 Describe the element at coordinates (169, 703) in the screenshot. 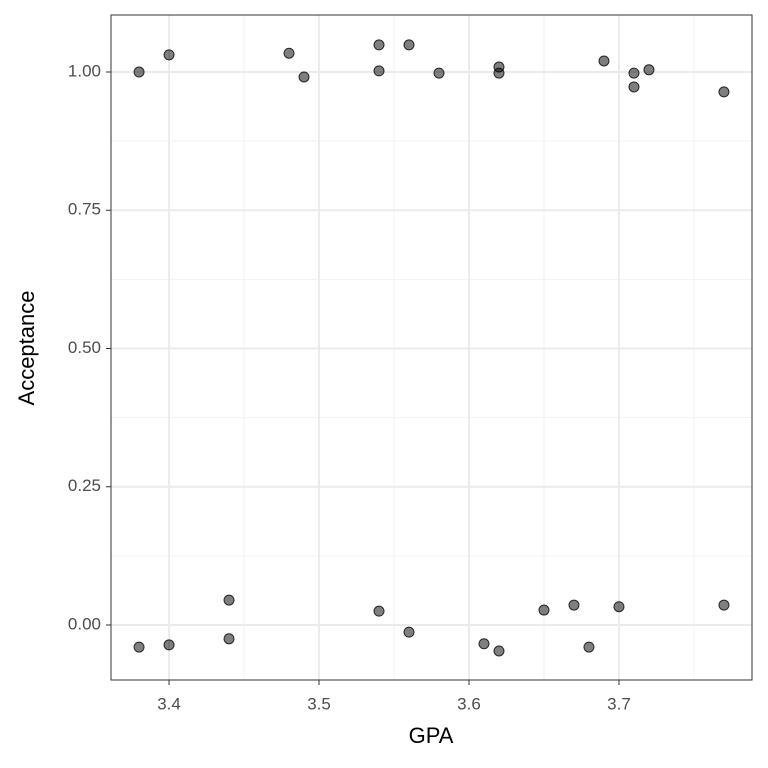

I see `x-tick-label: 3.4` at that location.